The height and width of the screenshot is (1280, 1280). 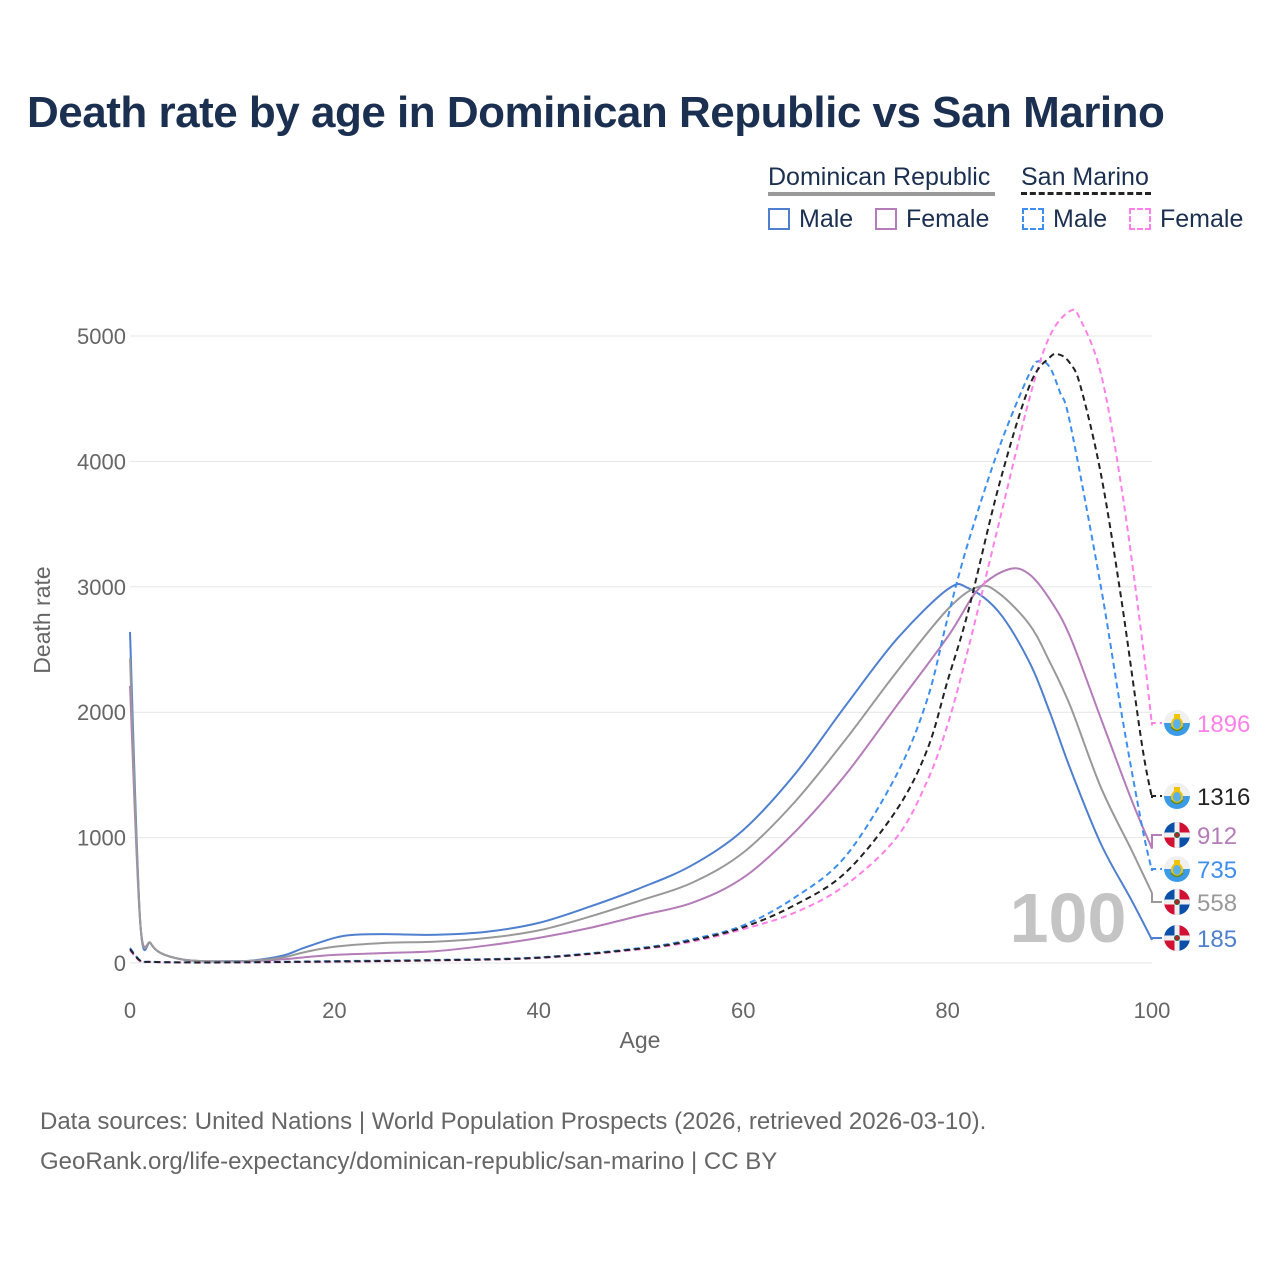 What do you see at coordinates (101, 461) in the screenshot?
I see `y-tick-label: 4000` at bounding box center [101, 461].